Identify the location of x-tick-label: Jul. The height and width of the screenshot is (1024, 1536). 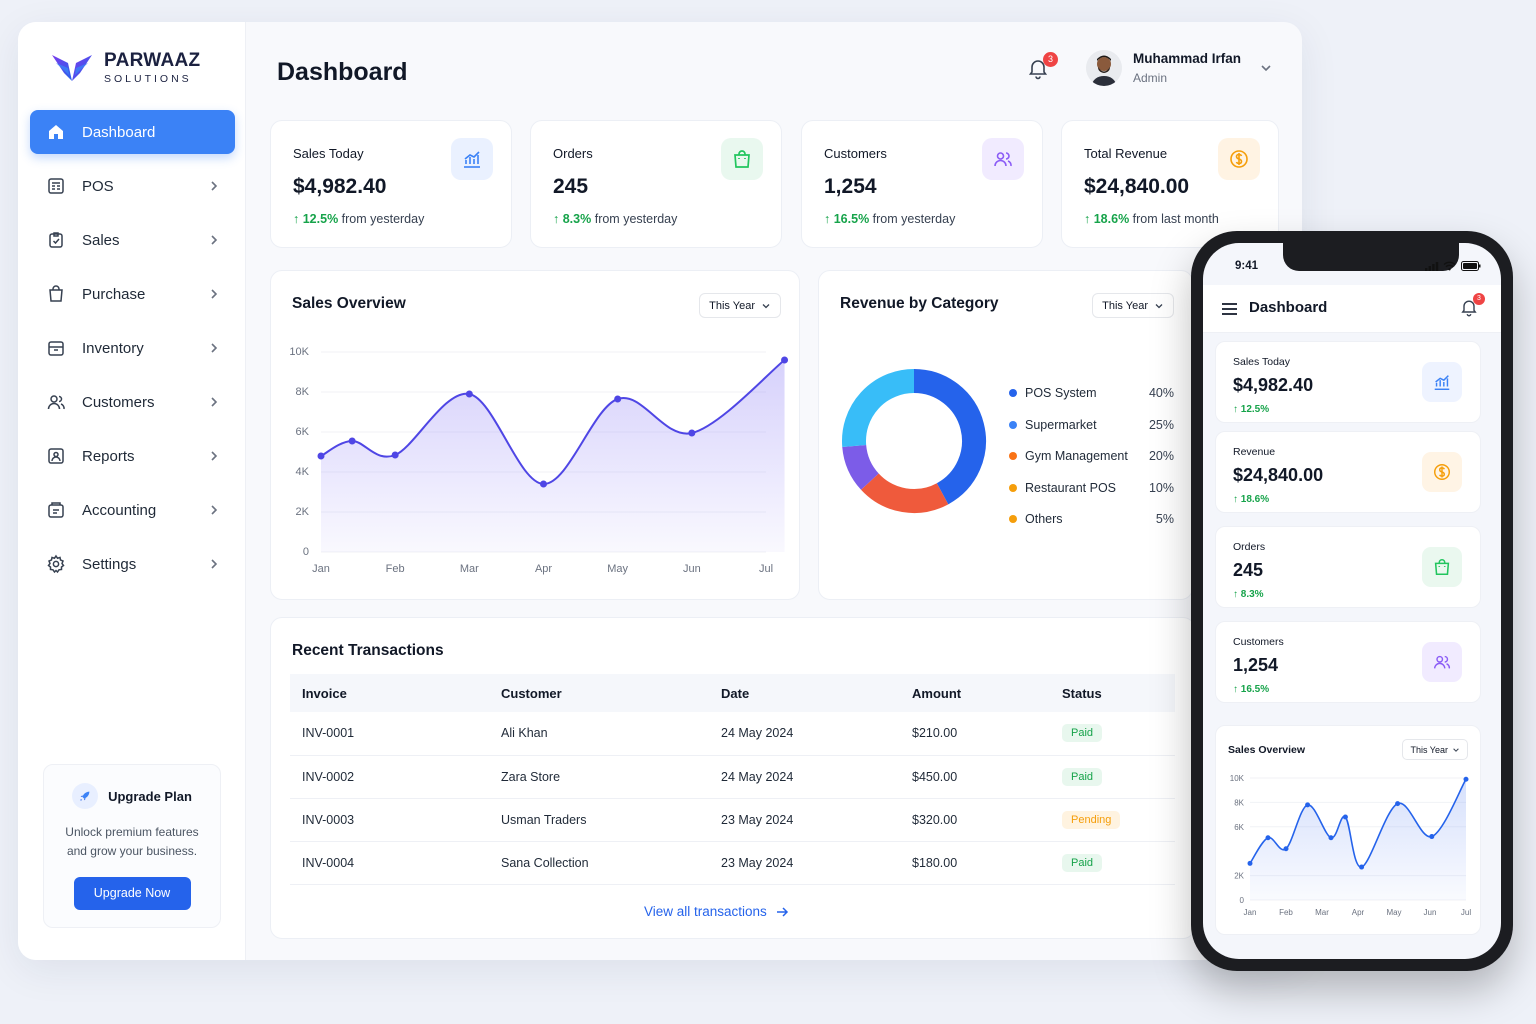
(1466, 912).